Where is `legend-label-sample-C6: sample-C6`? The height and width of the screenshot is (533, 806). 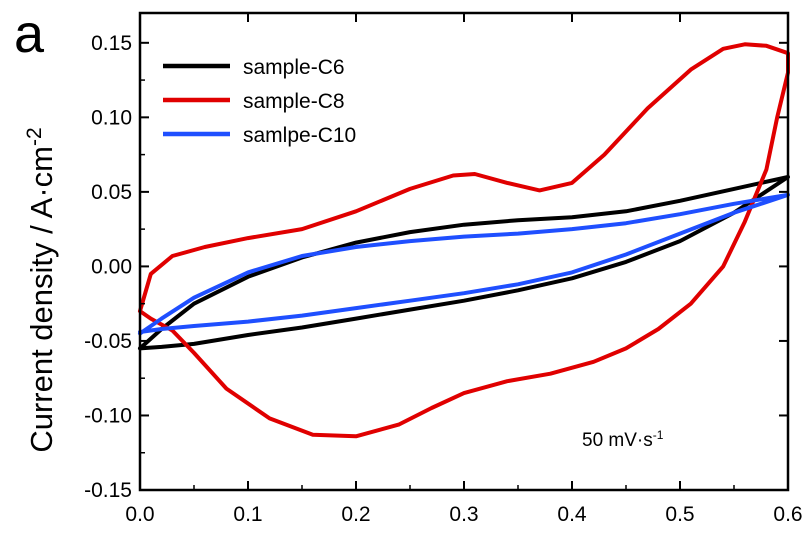
legend-label-sample-C6: sample-C6 is located at coordinates (294, 67).